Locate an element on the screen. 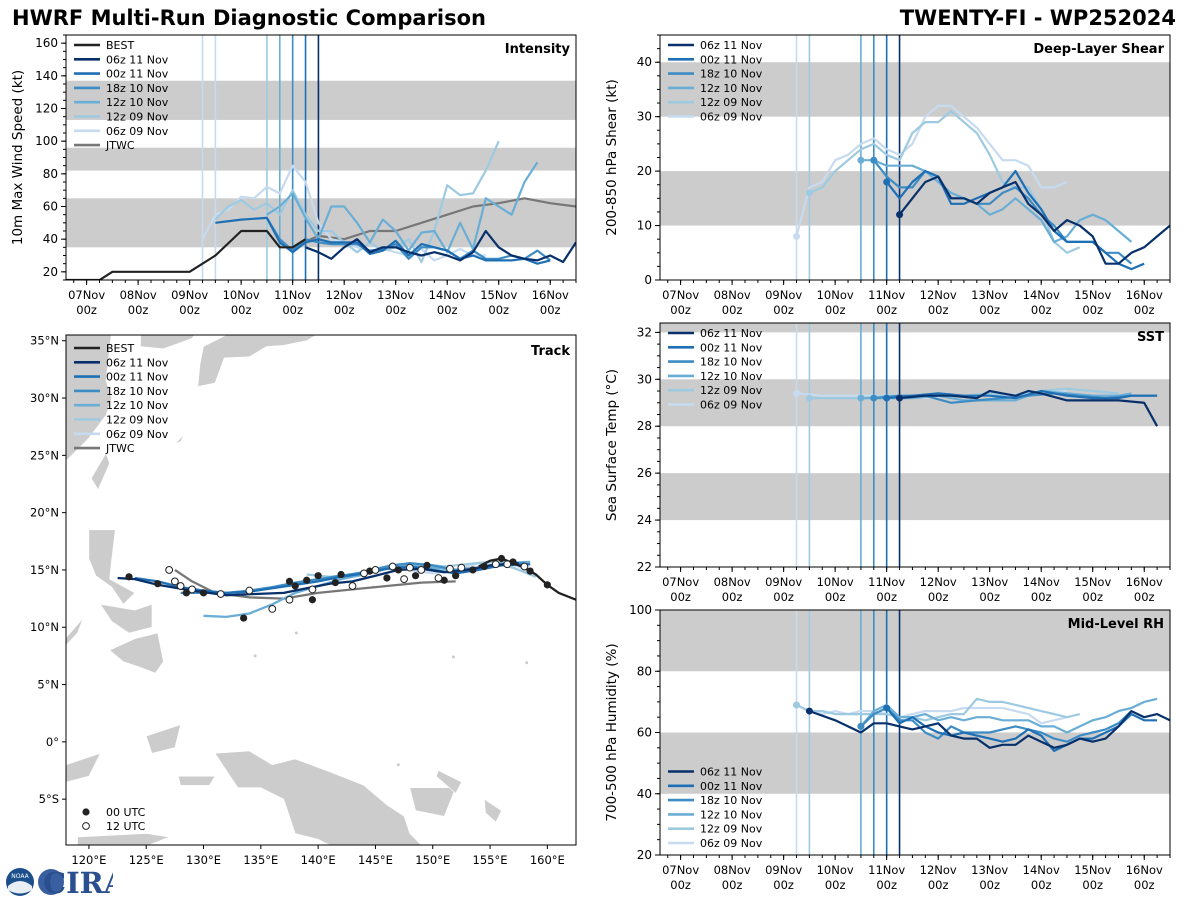 This screenshot has width=1200, height=902. x-tick-label: 160°E is located at coordinates (547, 860).